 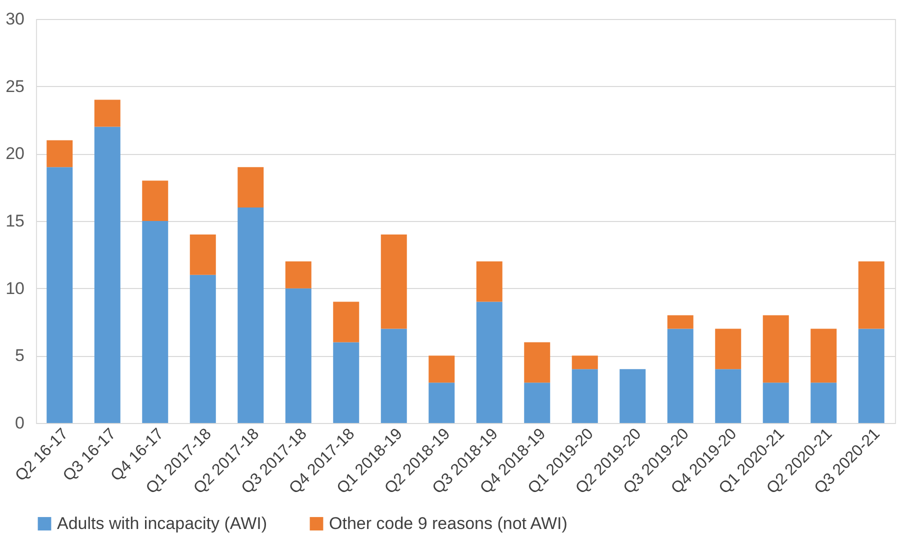 What do you see at coordinates (15, 86) in the screenshot?
I see `y-tick-label: 25` at bounding box center [15, 86].